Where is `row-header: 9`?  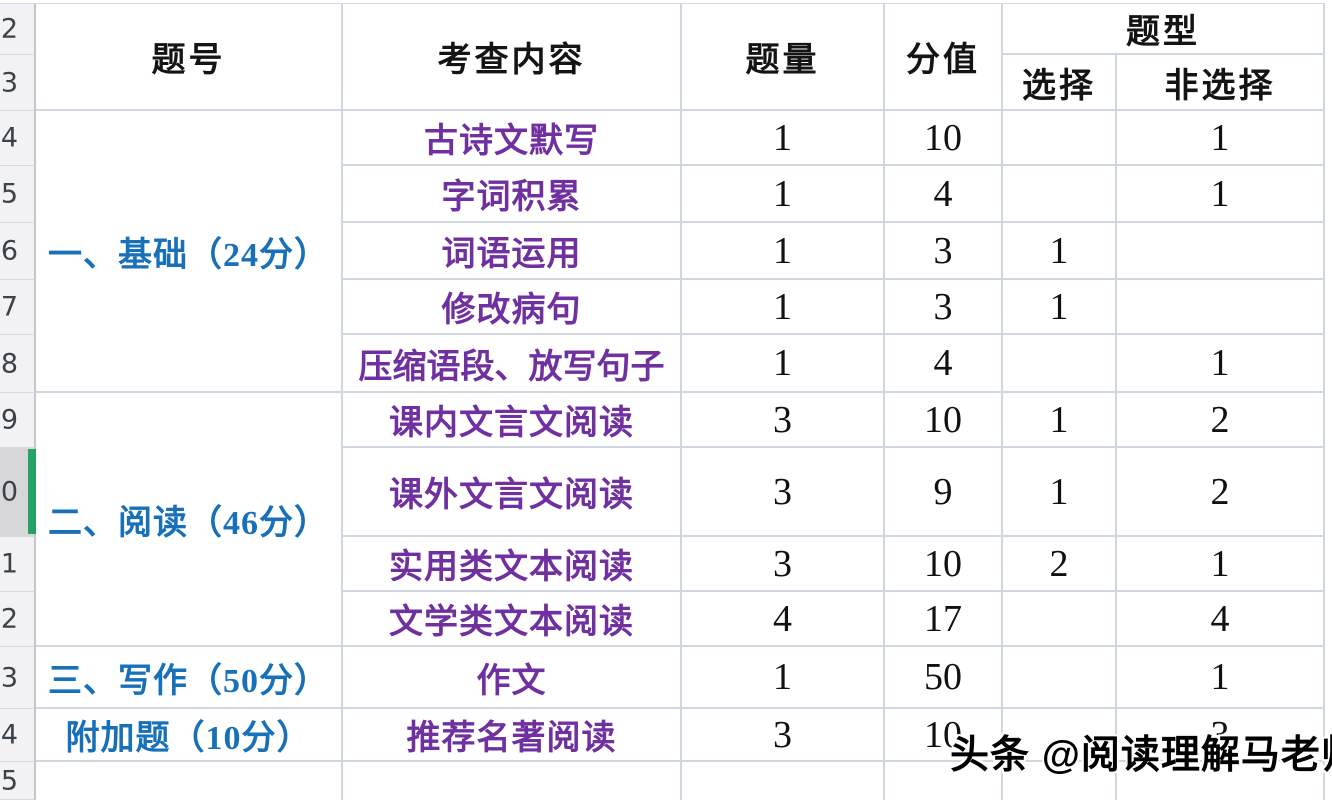 row-header: 9 is located at coordinates (18, 420).